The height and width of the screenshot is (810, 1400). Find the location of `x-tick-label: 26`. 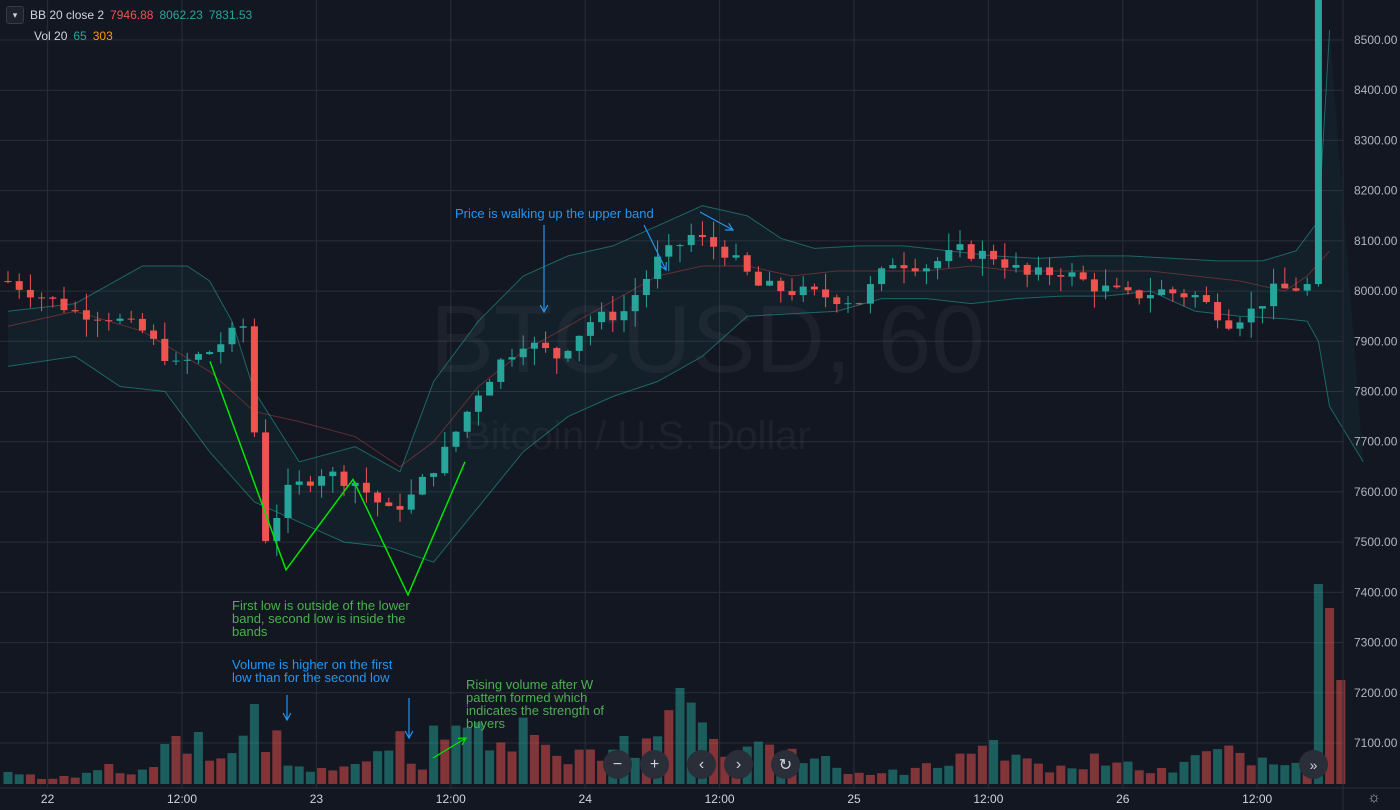

x-tick-label: 26 is located at coordinates (1123, 799).